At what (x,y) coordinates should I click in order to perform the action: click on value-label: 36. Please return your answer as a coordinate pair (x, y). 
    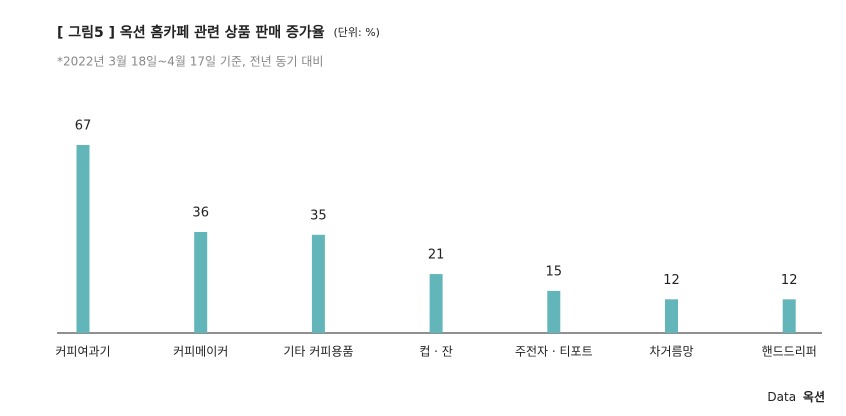
    Looking at the image, I should click on (200, 212).